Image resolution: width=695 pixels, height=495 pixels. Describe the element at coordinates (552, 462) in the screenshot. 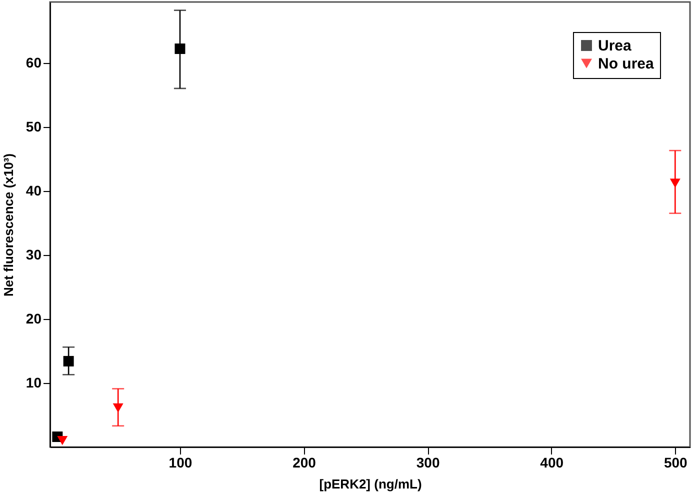

I see `x-tick-label: 400` at that location.